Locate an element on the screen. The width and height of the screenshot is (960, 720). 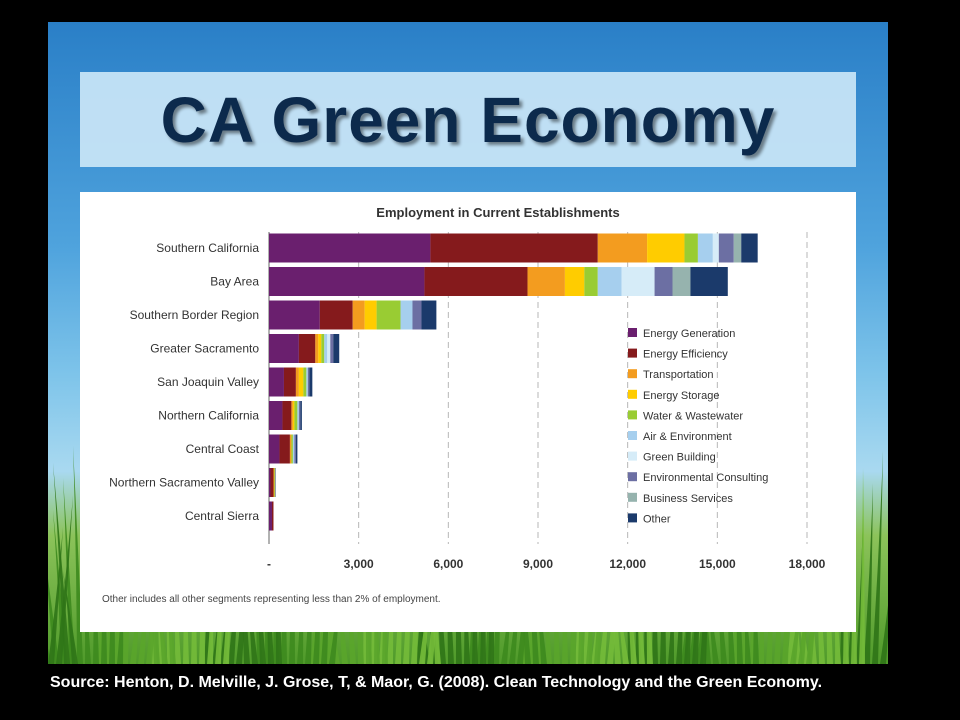
x-tick-label: 12,000 is located at coordinates (627, 564).